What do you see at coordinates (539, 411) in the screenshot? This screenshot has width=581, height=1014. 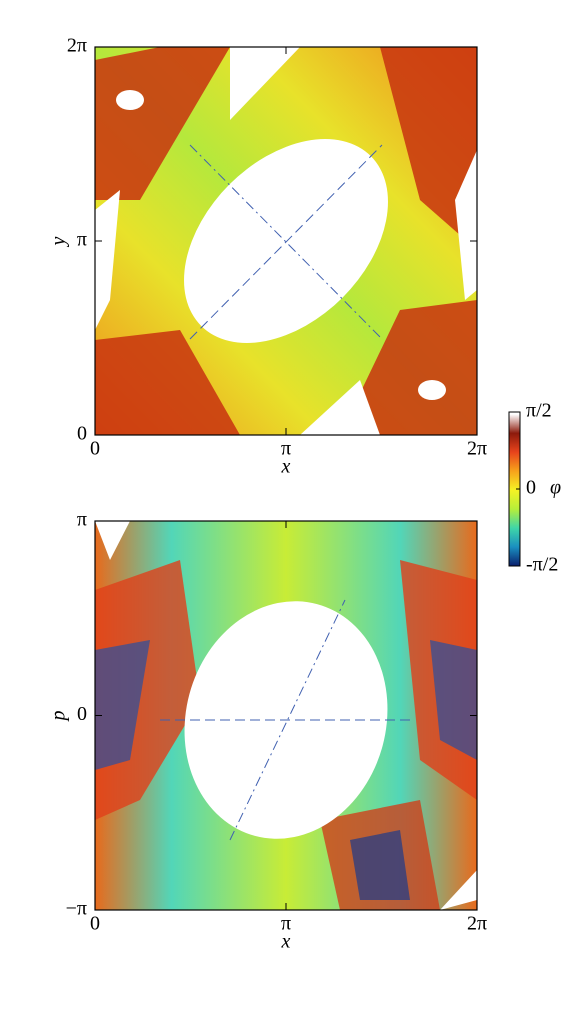 I see `colorbar-tick-label: π/2` at bounding box center [539, 411].